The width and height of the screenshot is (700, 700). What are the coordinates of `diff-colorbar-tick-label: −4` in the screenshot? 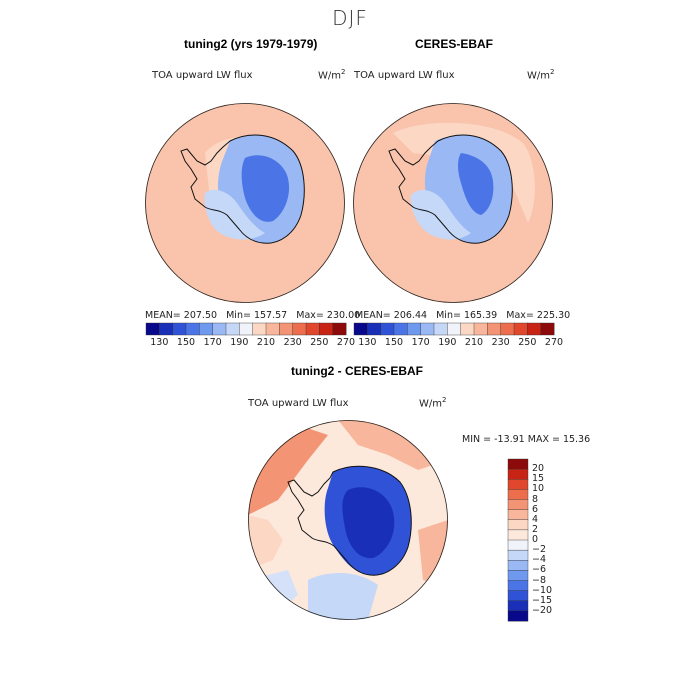 It's located at (539, 560).